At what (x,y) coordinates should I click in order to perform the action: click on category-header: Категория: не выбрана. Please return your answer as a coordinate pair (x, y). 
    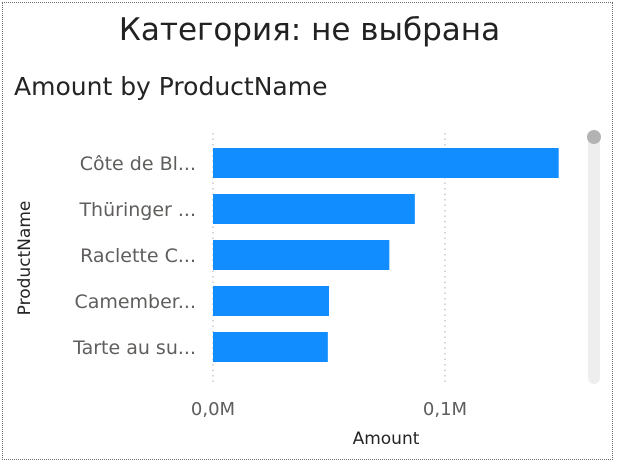
    Looking at the image, I should click on (309, 30).